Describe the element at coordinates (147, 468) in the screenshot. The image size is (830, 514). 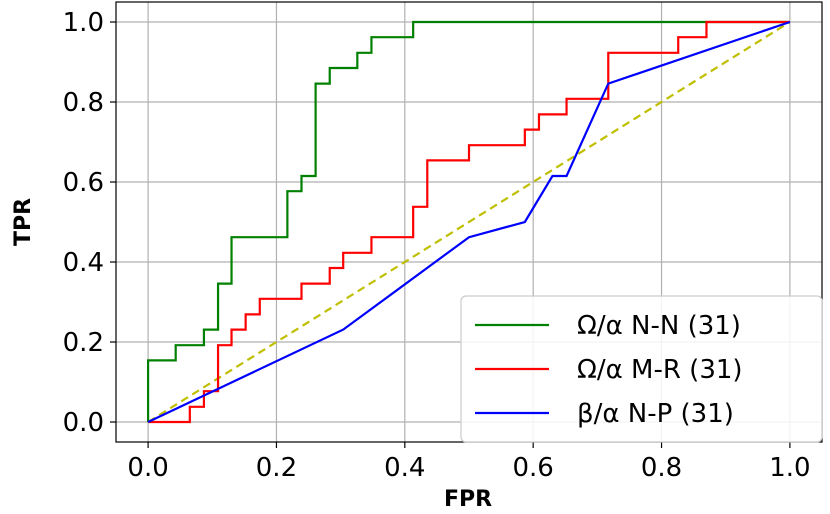
I see `x-tick-label: 0.0` at that location.